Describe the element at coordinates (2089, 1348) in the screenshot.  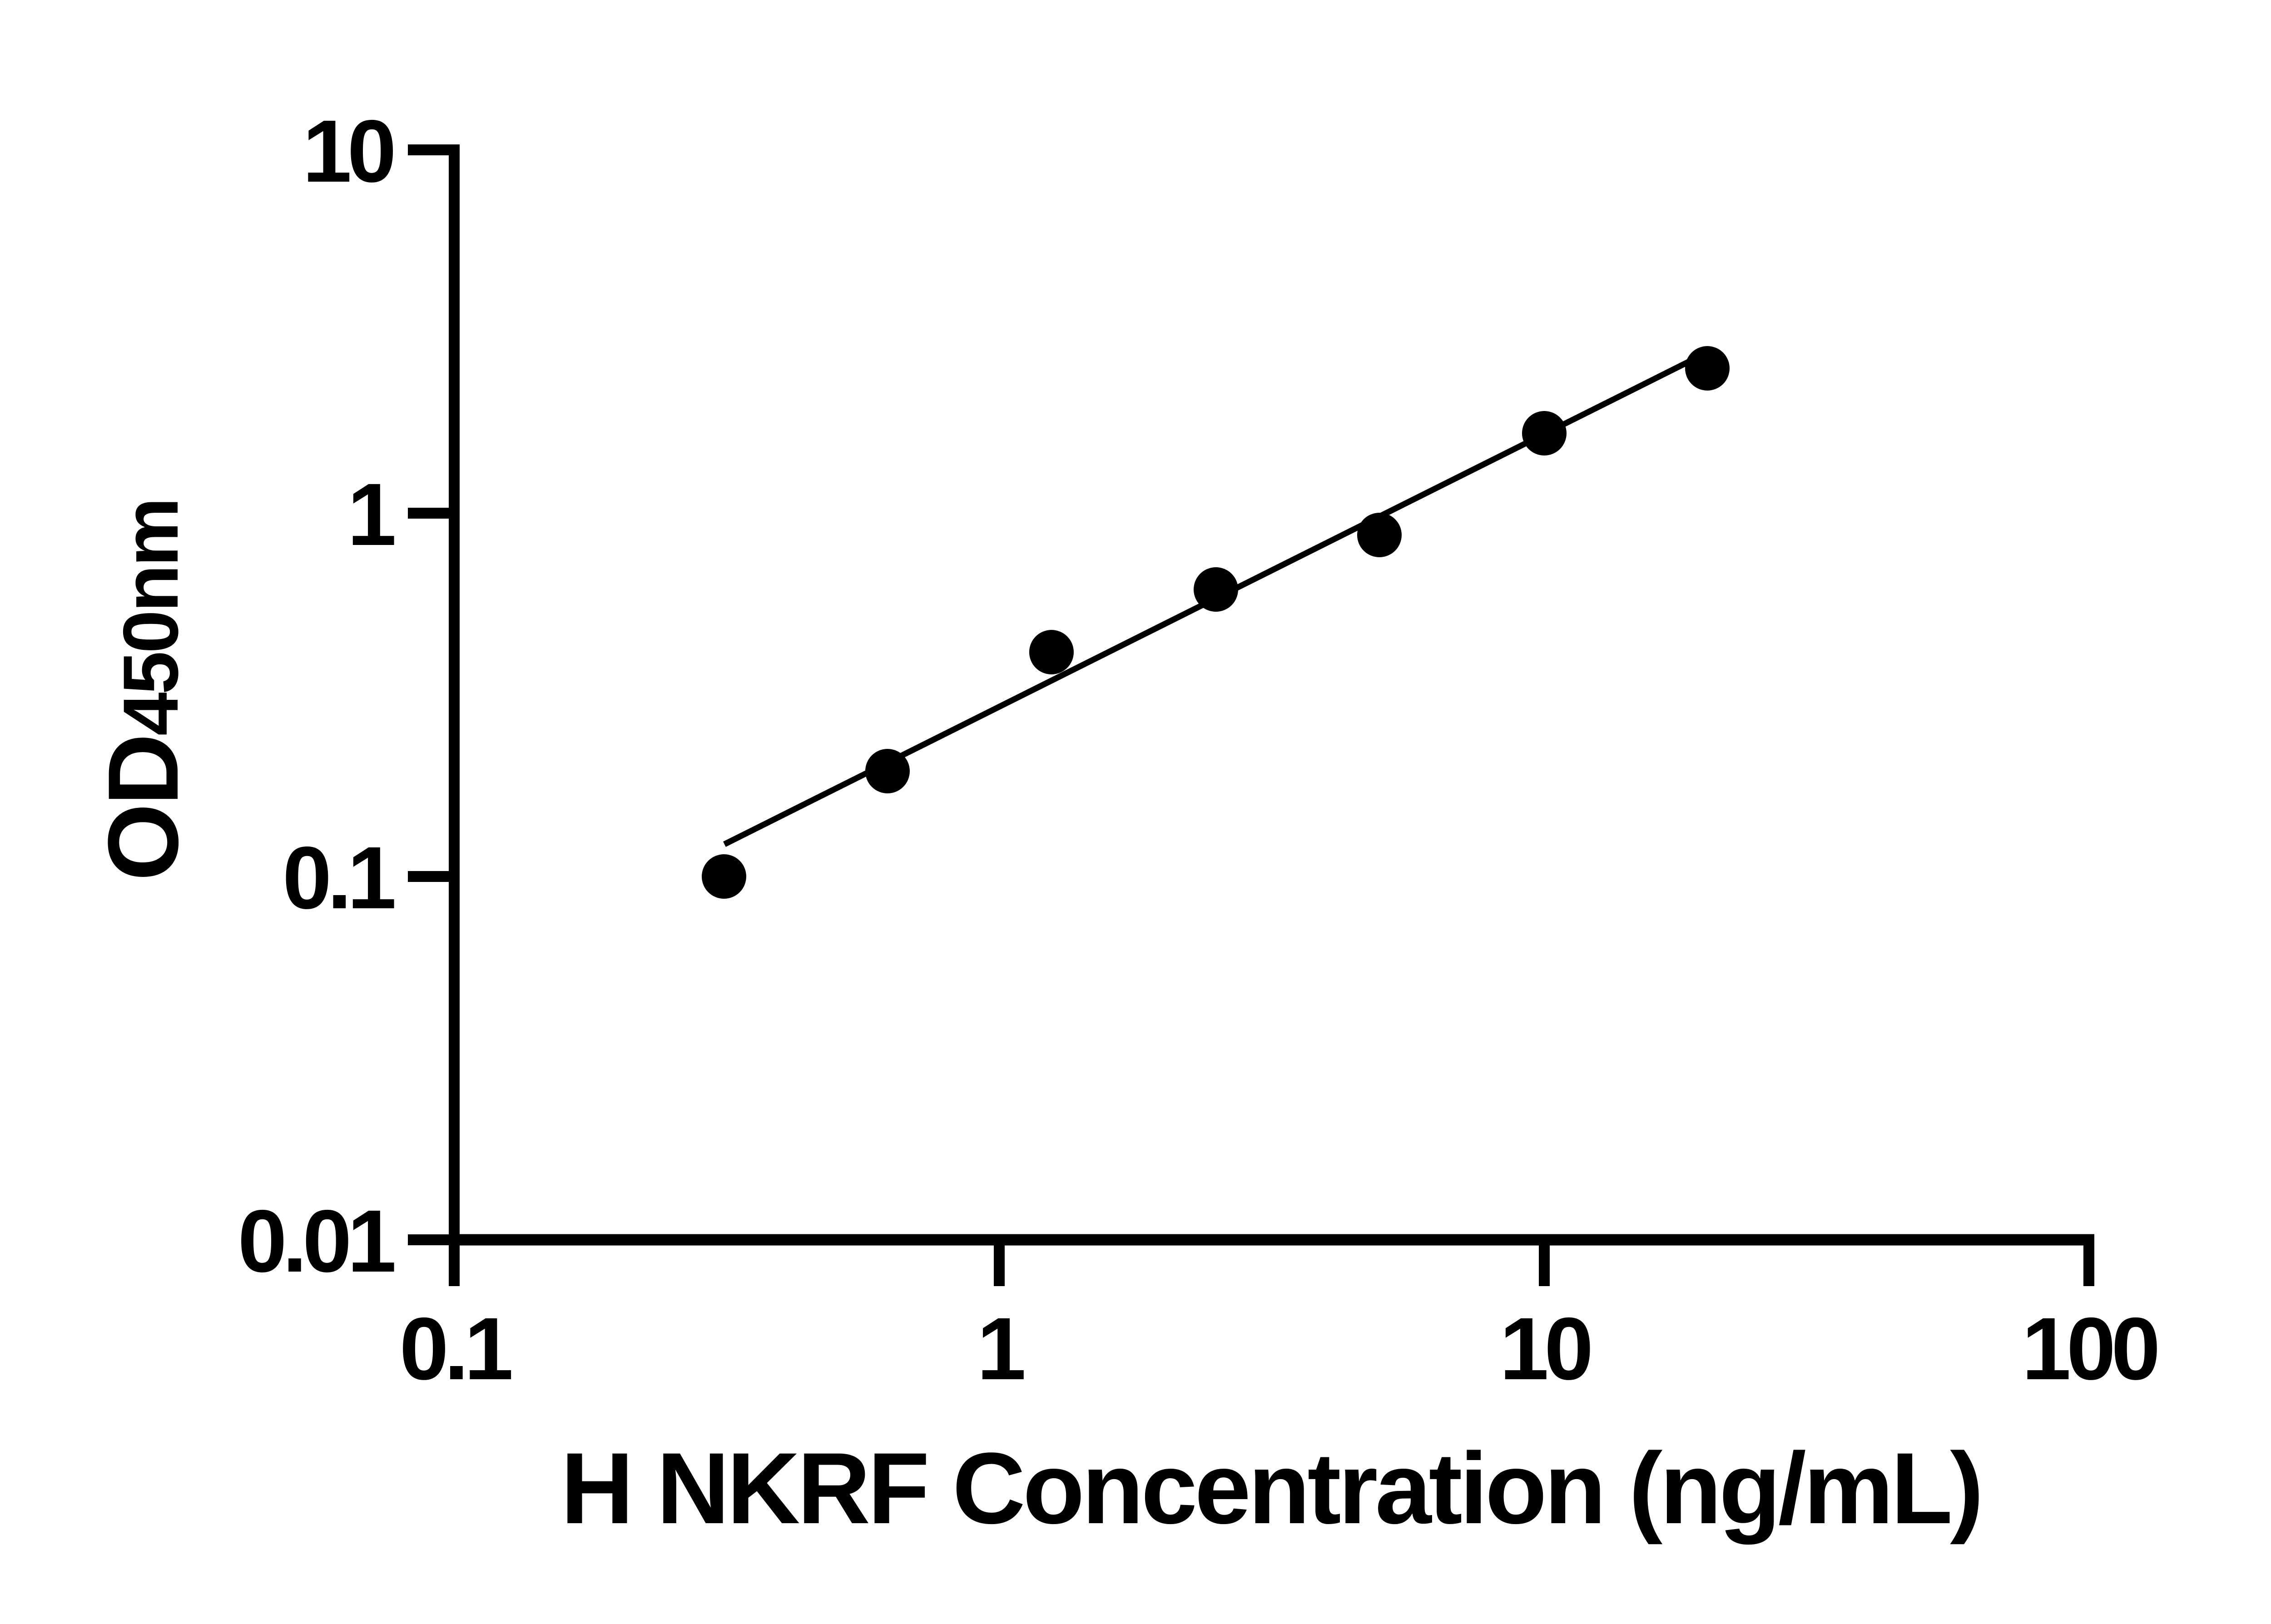
I see `svg-text: 100` at that location.